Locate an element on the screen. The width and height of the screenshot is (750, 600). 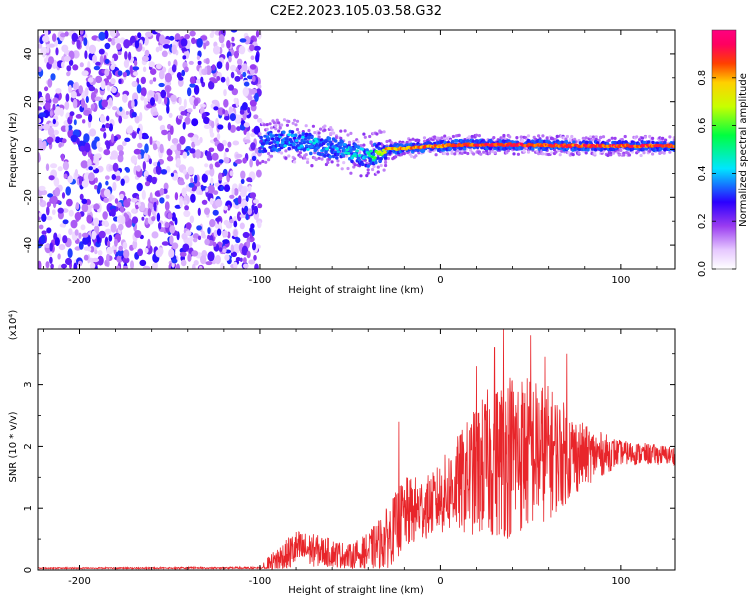
top-y-axis-label: Frequency (Hz) is located at coordinates (13, 150).